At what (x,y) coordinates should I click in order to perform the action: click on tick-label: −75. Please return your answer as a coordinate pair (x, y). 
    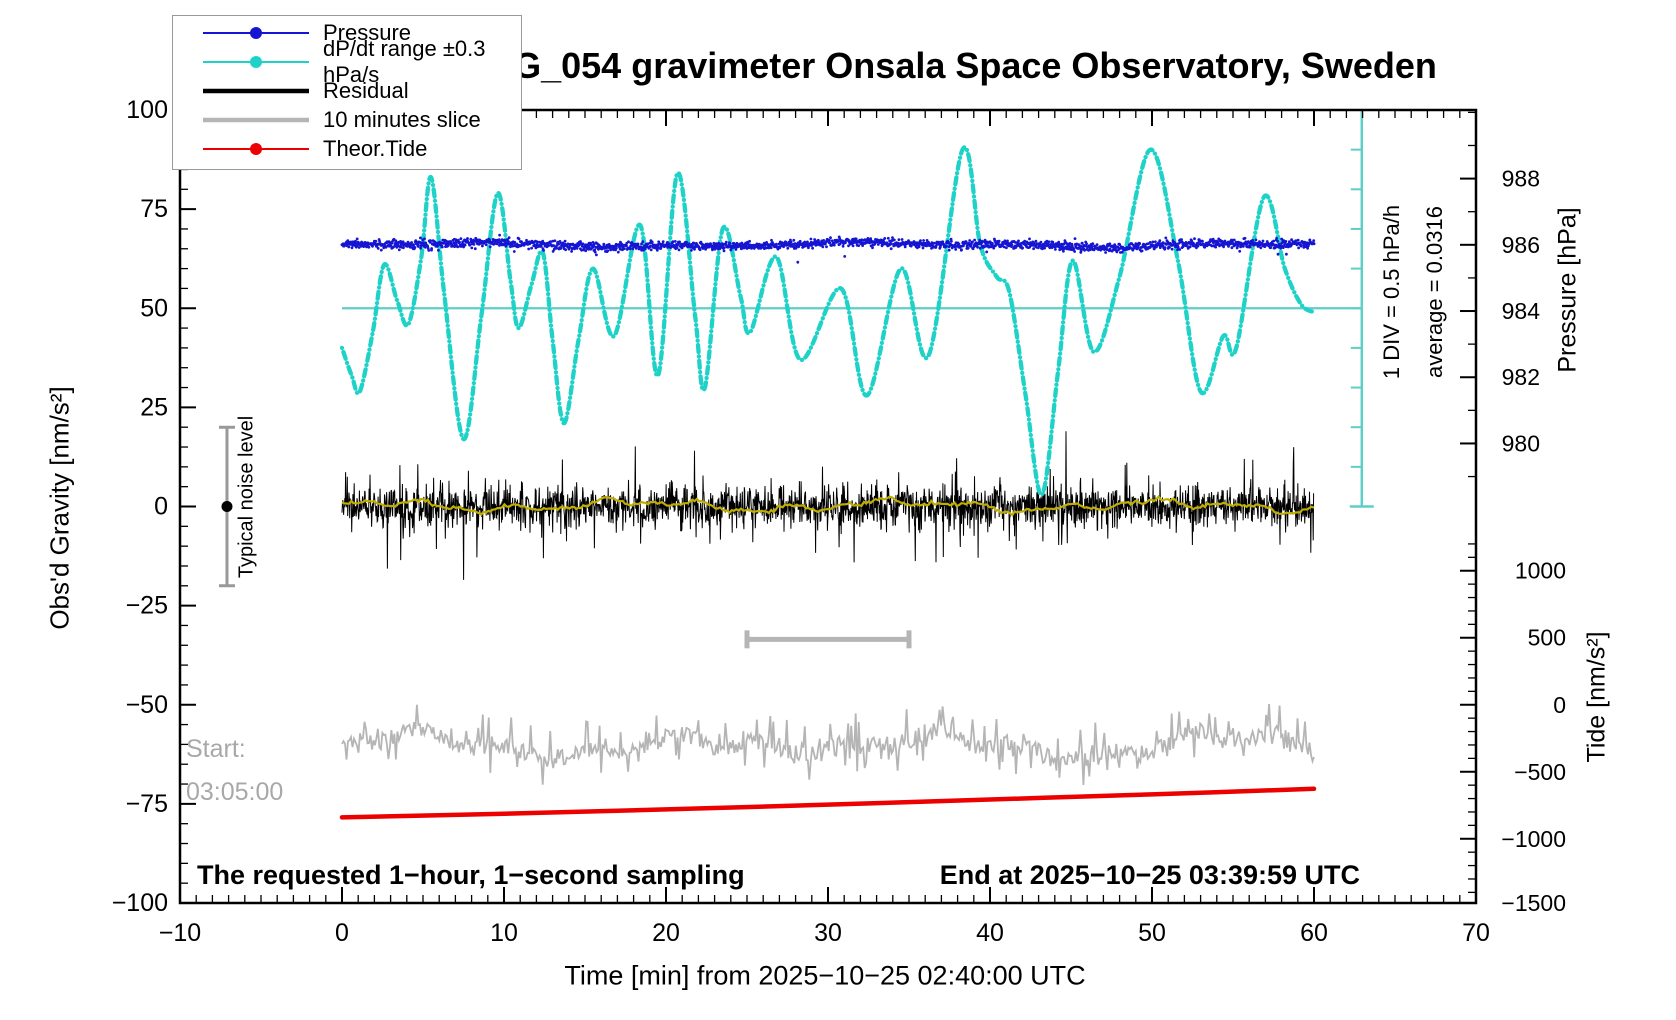
    Looking at the image, I should click on (147, 804).